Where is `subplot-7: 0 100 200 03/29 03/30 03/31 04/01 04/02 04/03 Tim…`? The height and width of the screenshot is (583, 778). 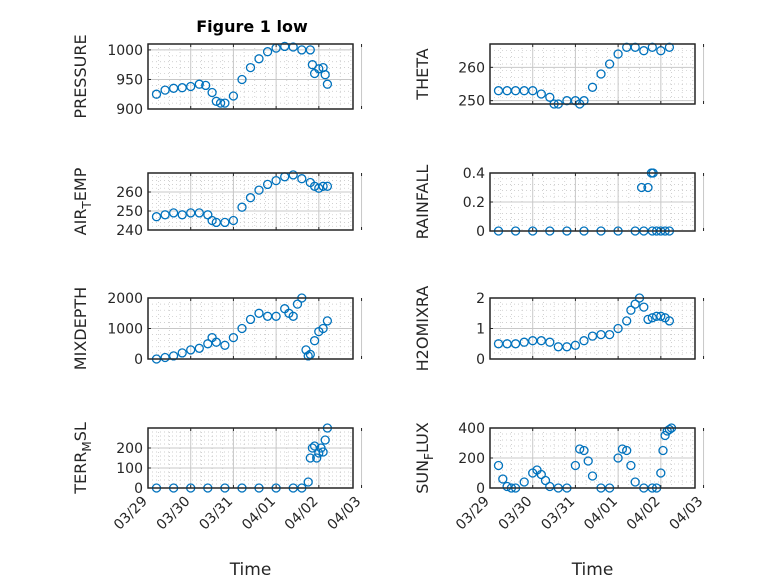
subplot-7: 0 100 200 03/29 03/30 03/31 04/01 04/02 04/03 Tim… is located at coordinates (217, 501).